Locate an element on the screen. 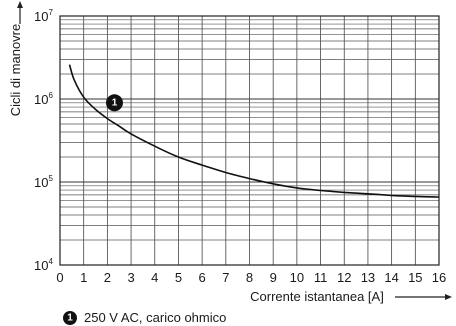  legend-marker-number: 1 is located at coordinates (70, 318).